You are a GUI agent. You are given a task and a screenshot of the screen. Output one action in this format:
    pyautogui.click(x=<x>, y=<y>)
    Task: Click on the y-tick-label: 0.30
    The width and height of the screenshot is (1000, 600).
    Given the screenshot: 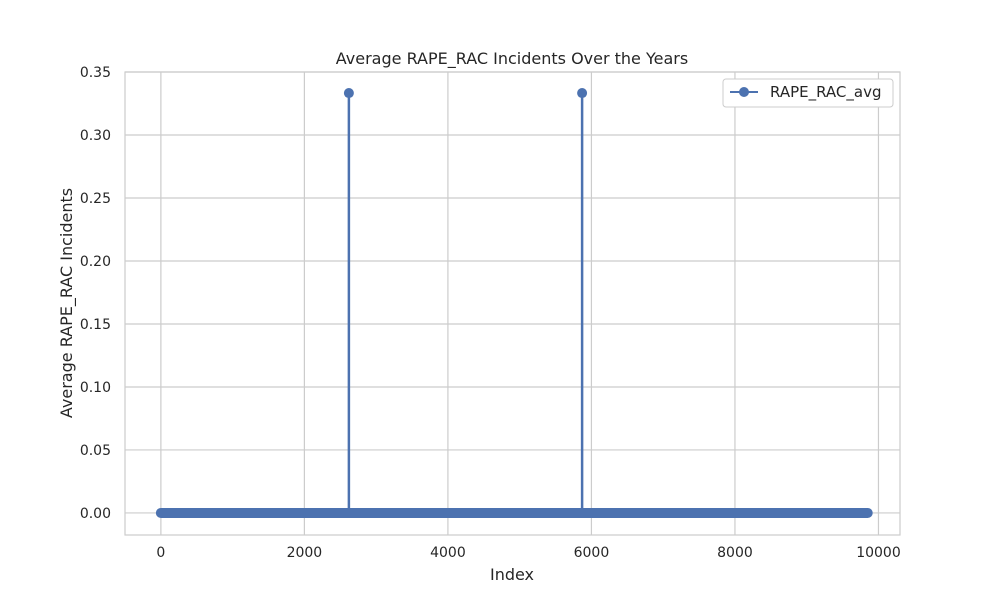 What is the action you would take?
    pyautogui.click(x=95, y=136)
    